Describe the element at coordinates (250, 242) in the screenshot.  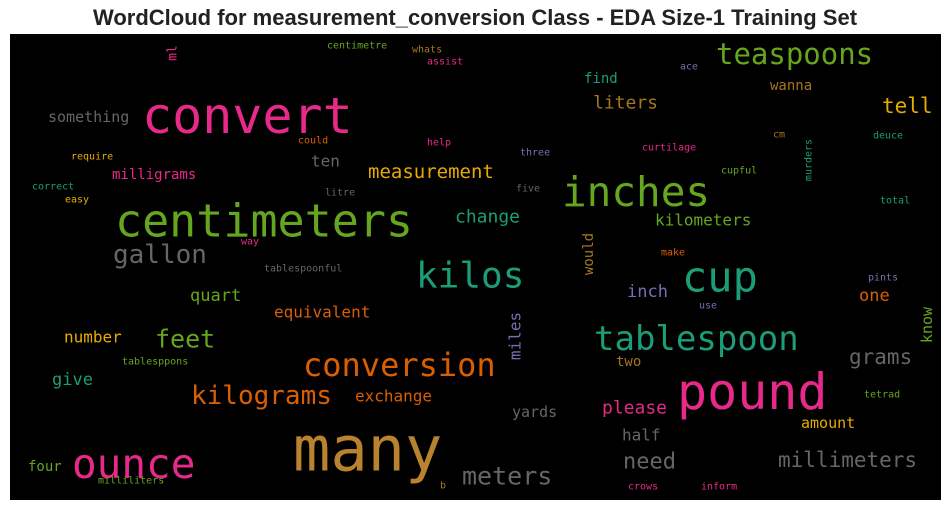
I see `word-way: way` at that location.